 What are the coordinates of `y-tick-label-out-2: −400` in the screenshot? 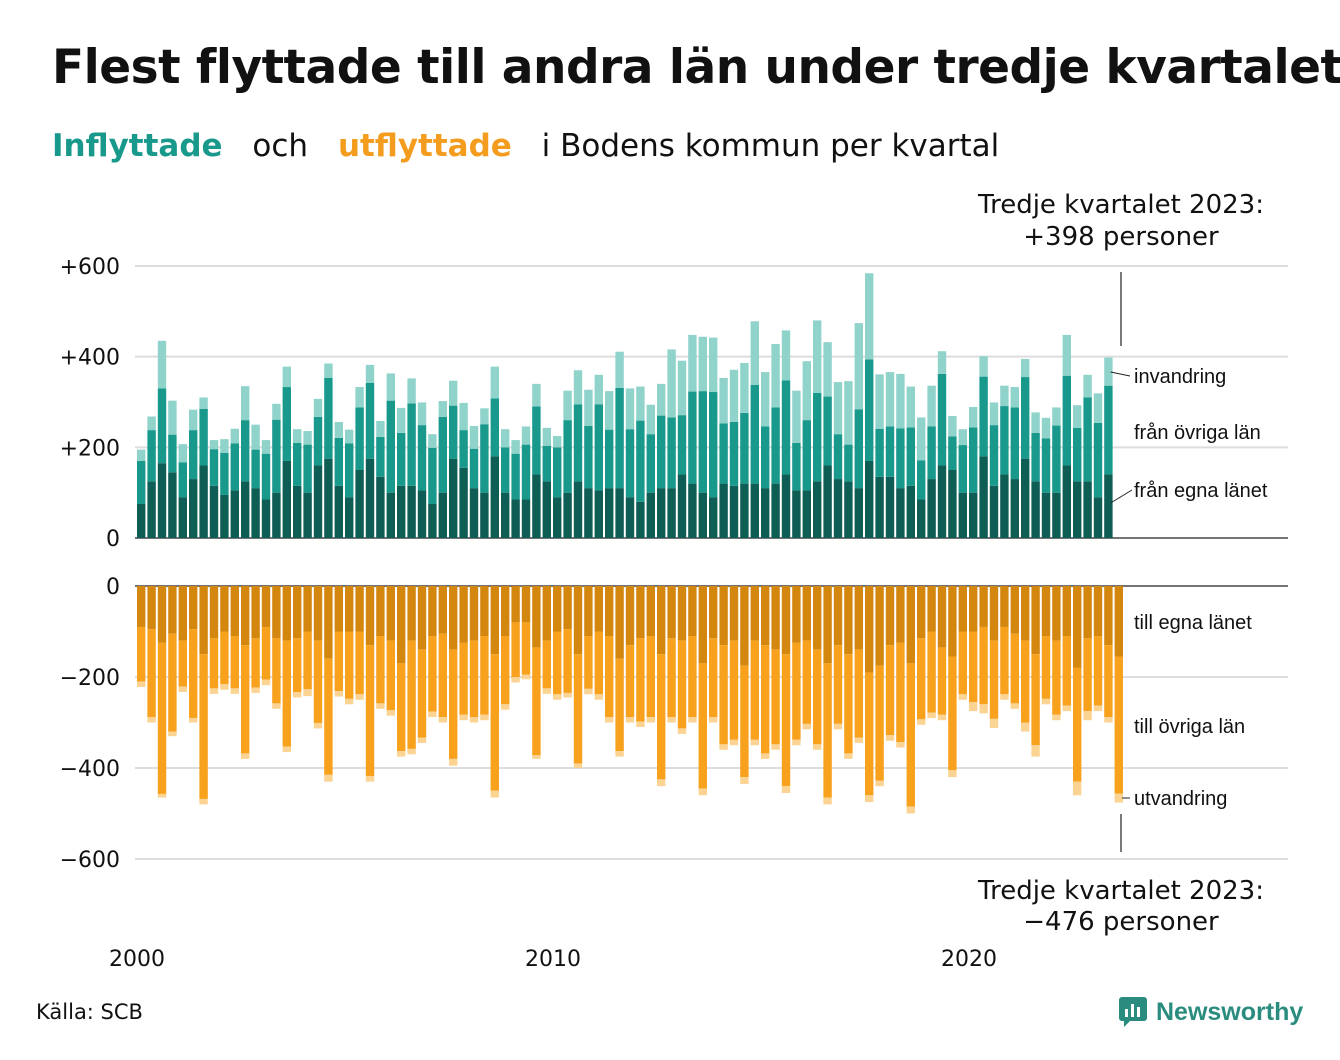 It's located at (90, 769).